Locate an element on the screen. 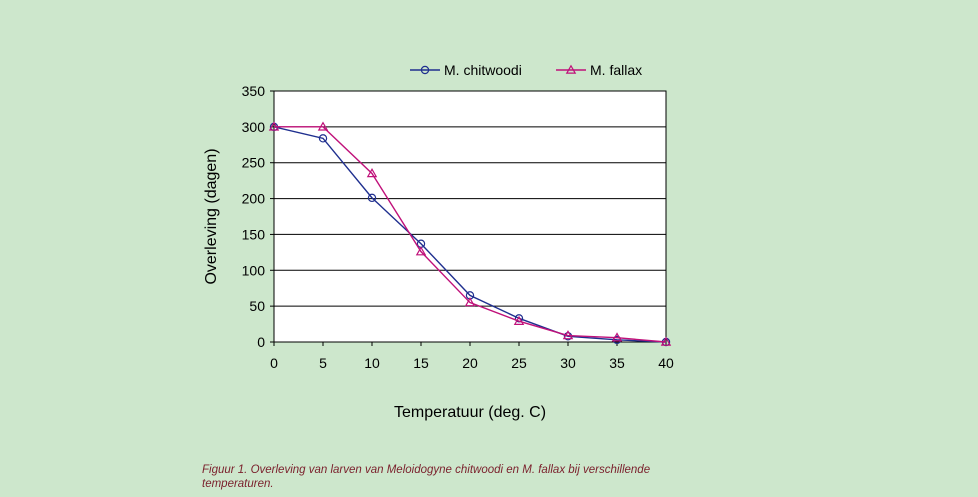 The height and width of the screenshot is (497, 978). y-tick-label: 50 is located at coordinates (257, 306).